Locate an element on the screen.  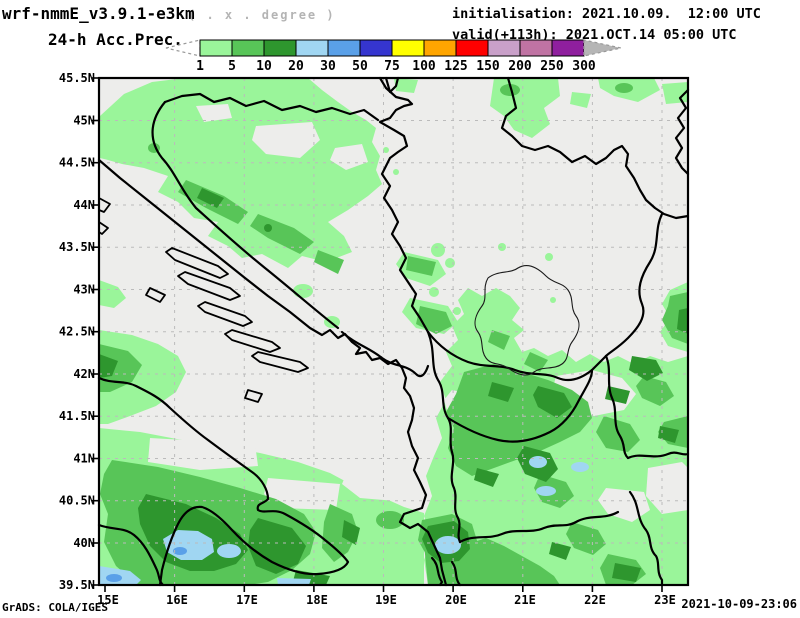
x-axis-label: 18E is located at coordinates (317, 600).